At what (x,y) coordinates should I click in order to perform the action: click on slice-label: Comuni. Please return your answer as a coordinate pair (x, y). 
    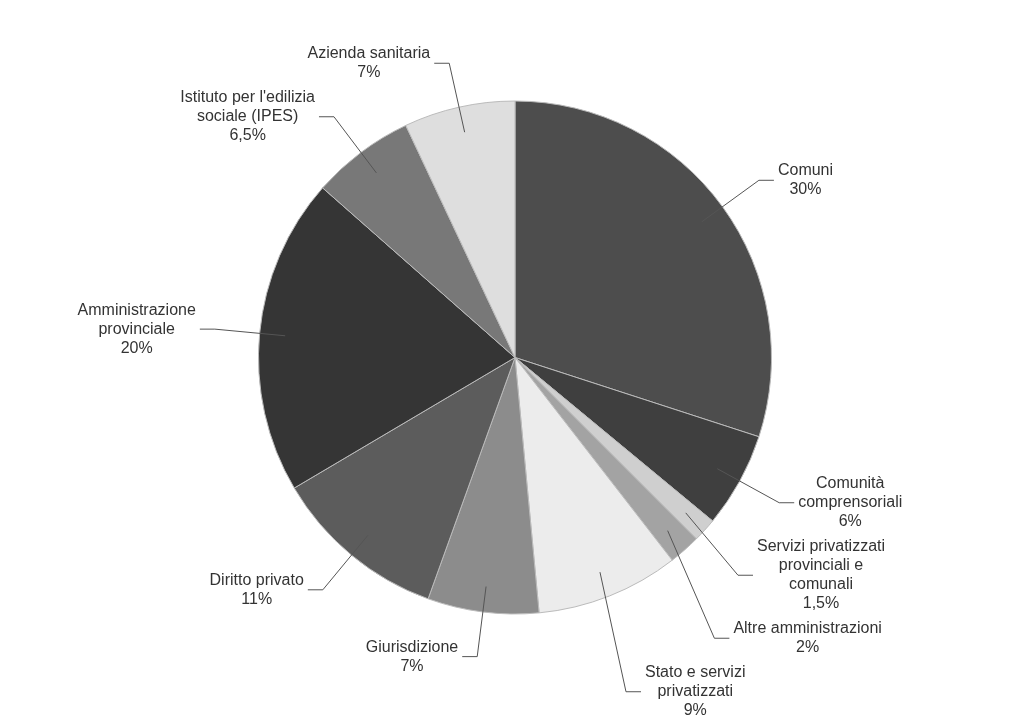
    Looking at the image, I should click on (805, 170).